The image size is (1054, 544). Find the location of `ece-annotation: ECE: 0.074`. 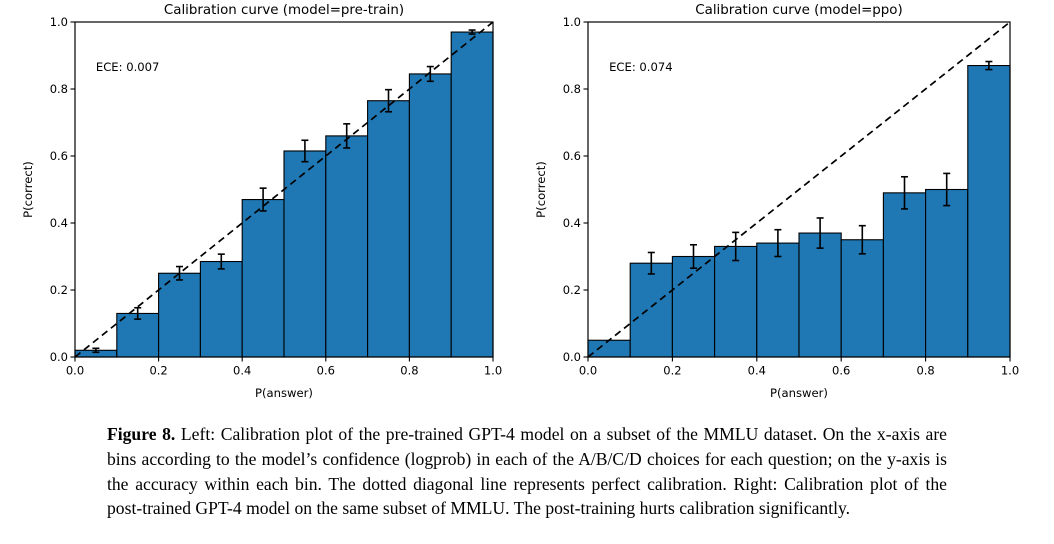

ece-annotation: ECE: 0.074 is located at coordinates (641, 67).